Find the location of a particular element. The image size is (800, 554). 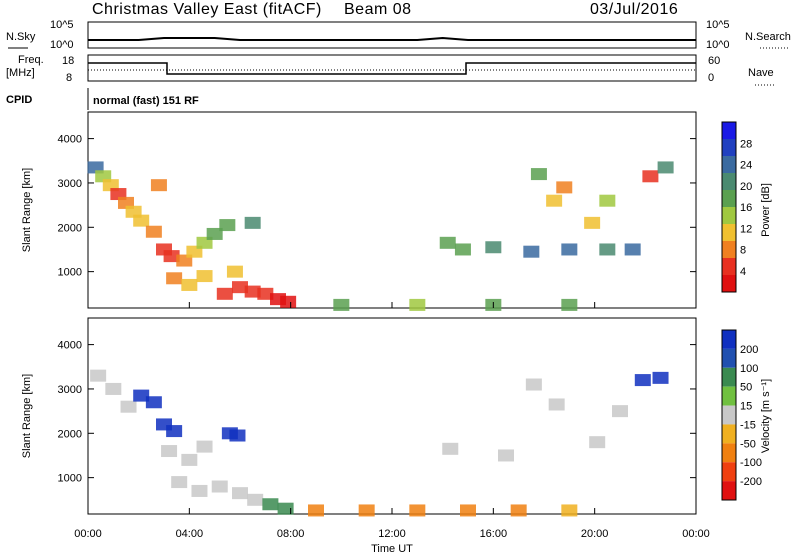

nsearch-tick-top: 10^5 is located at coordinates (718, 25).